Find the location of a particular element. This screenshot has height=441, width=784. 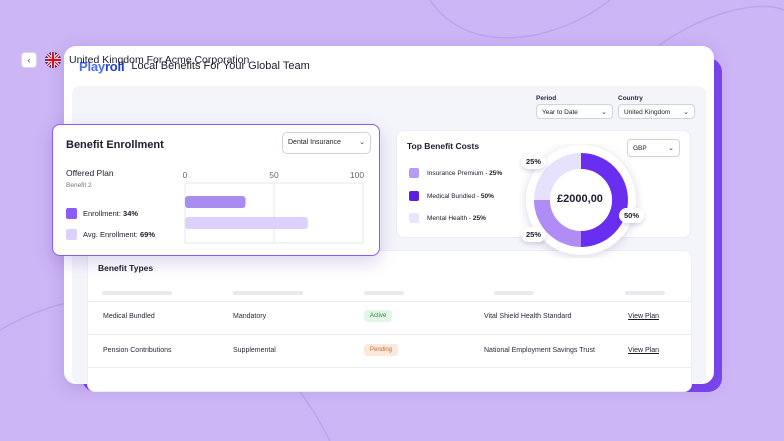

legend-value: 69% is located at coordinates (147, 234).